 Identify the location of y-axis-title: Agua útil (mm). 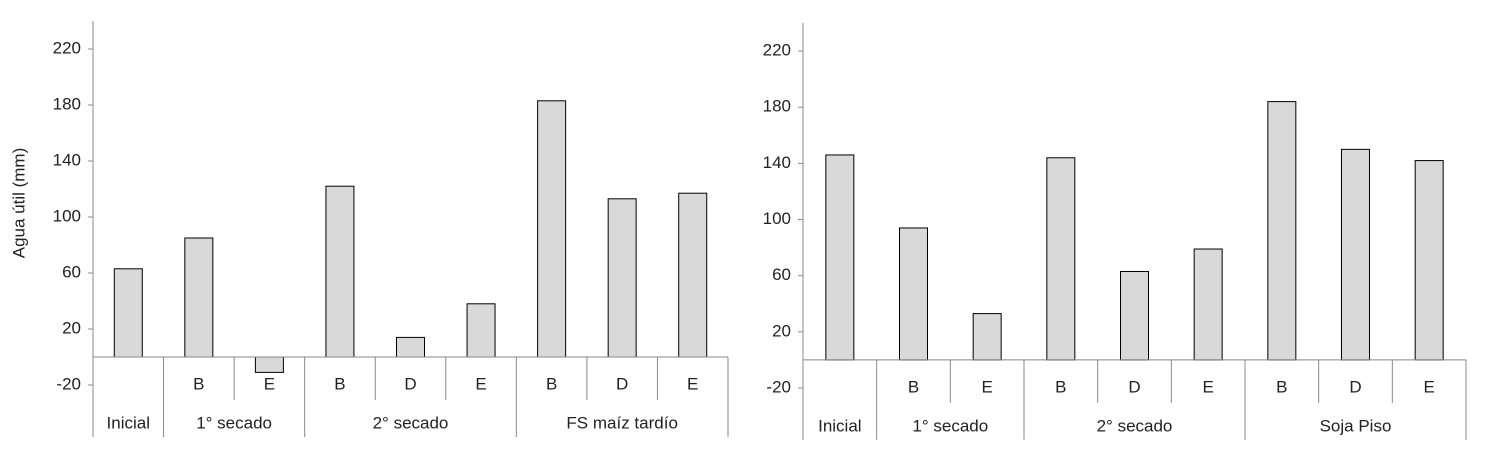
(18, 203).